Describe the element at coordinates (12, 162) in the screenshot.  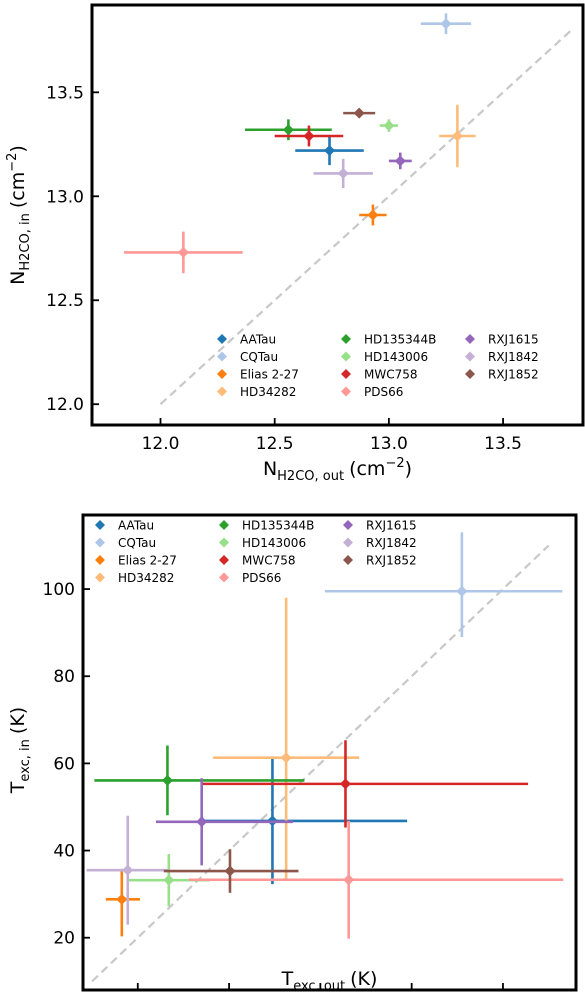
I see `y-axis-label-superscript: −2` at that location.